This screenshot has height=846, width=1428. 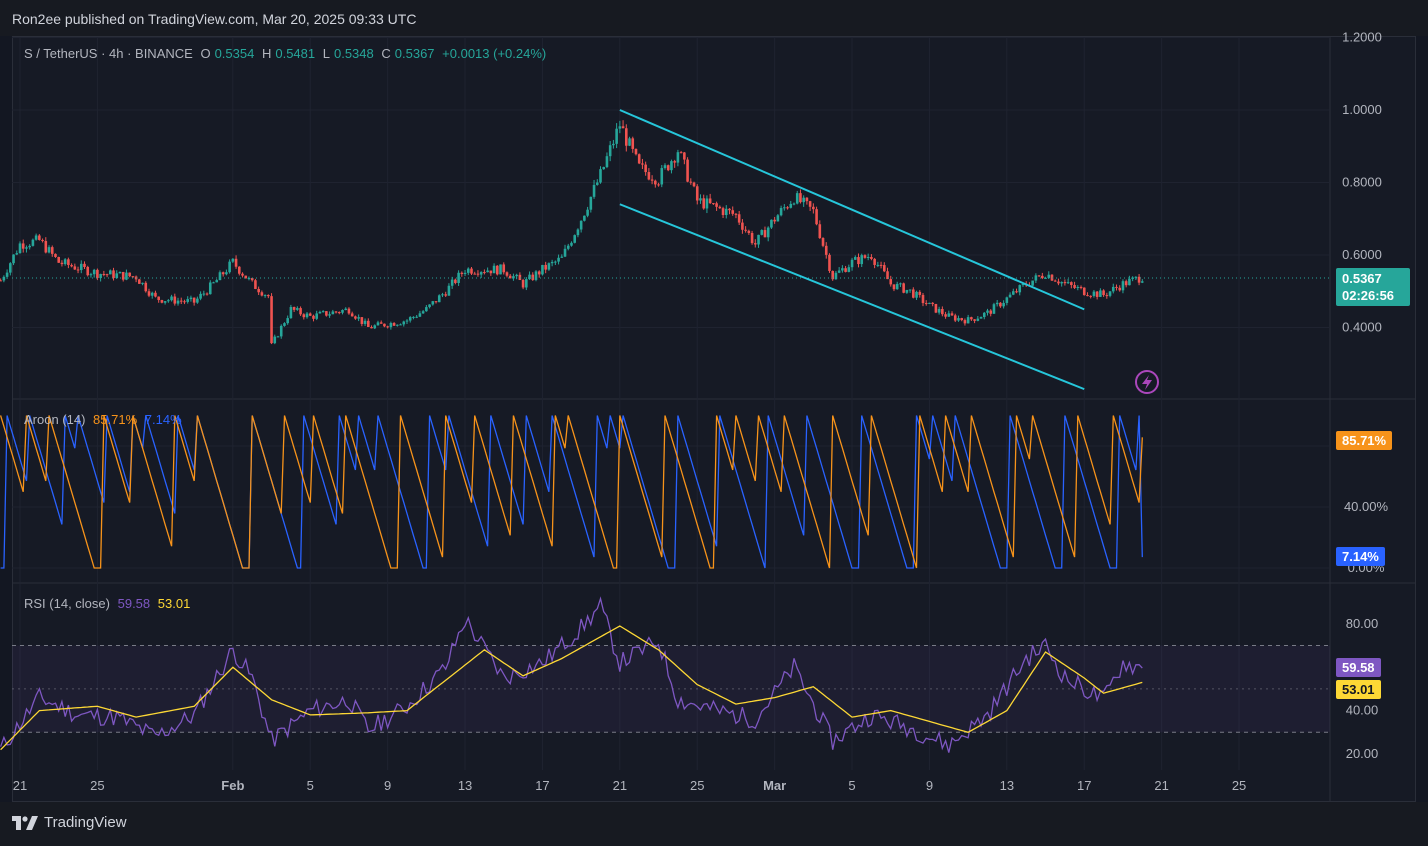 I want to click on rsi-tick-label: 20.00, so click(x=1362, y=753).